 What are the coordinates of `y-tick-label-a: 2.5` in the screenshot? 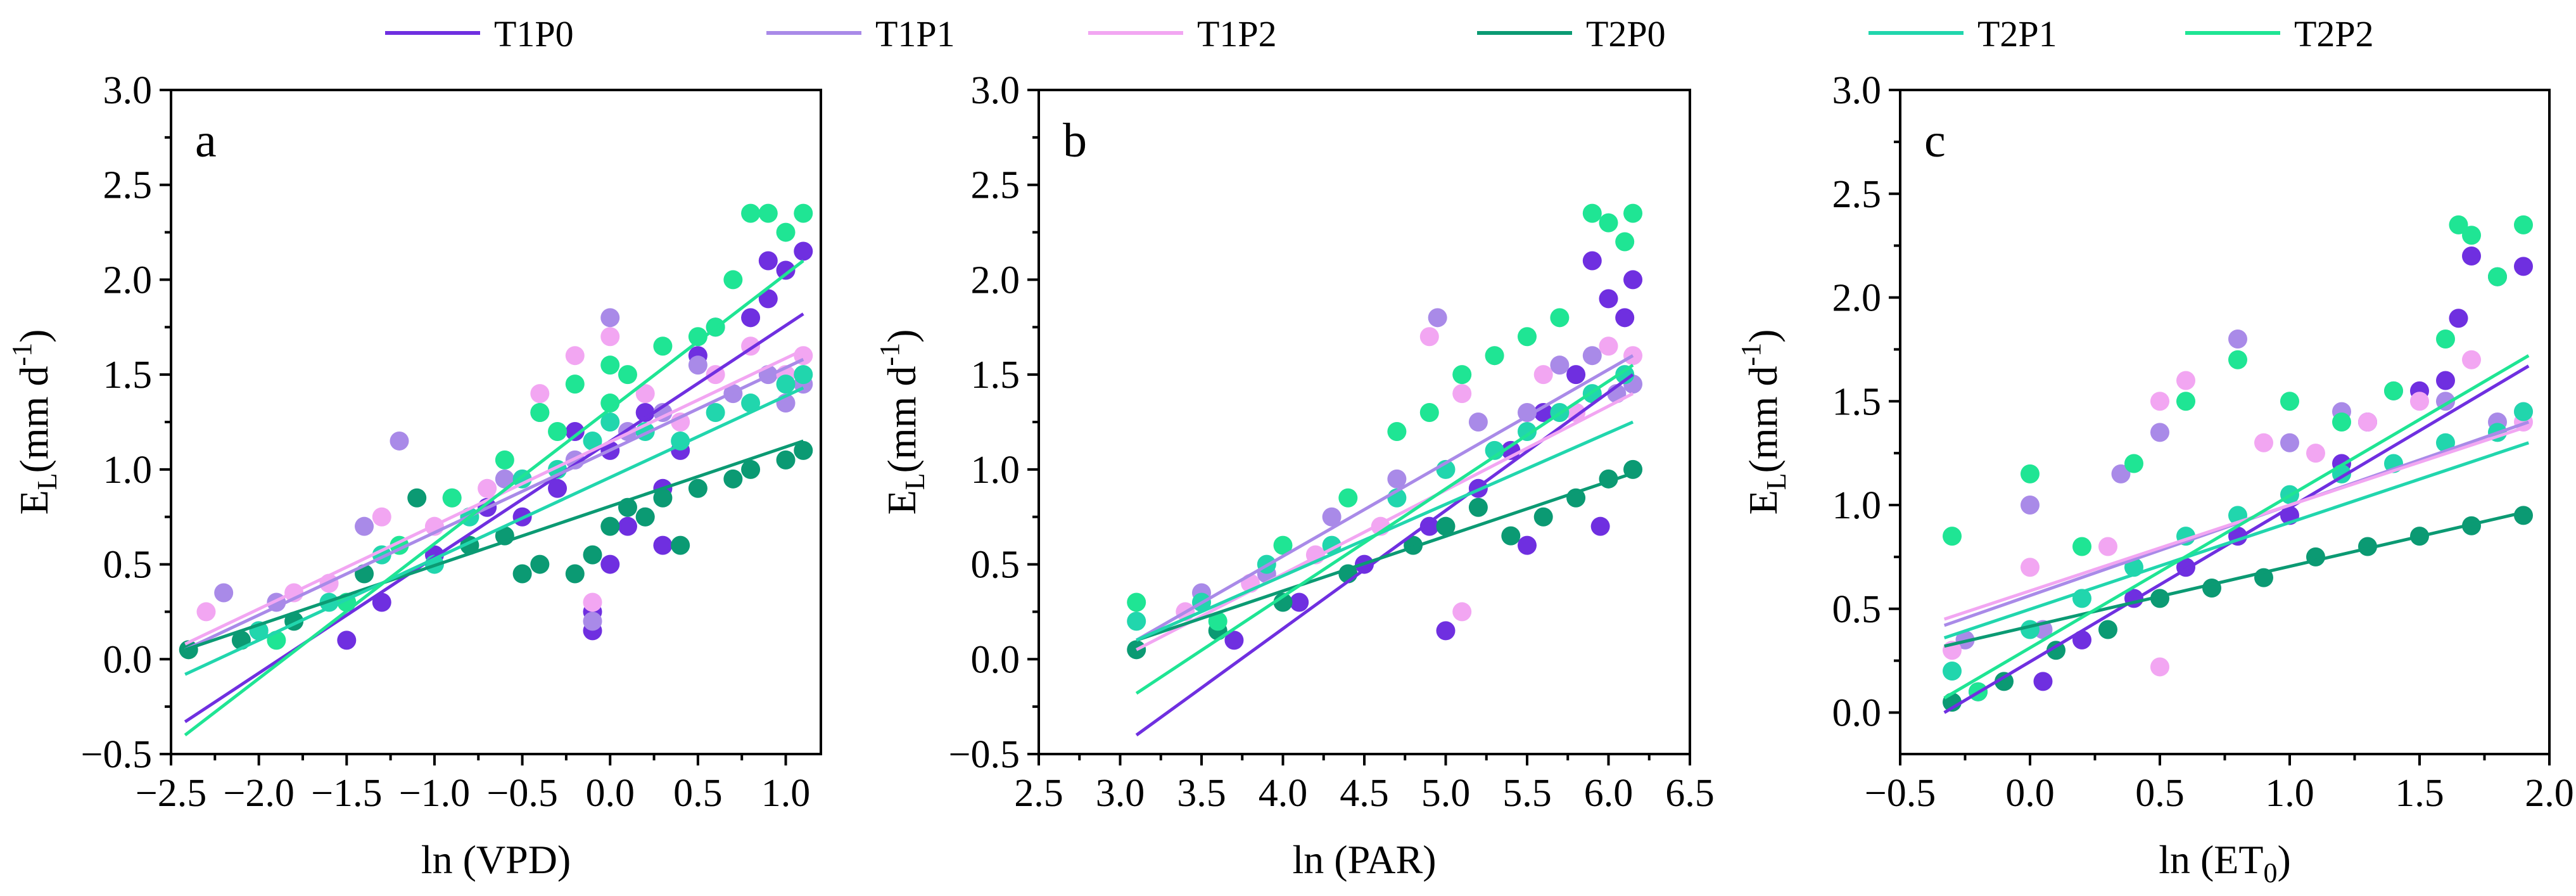 It's located at (128, 185).